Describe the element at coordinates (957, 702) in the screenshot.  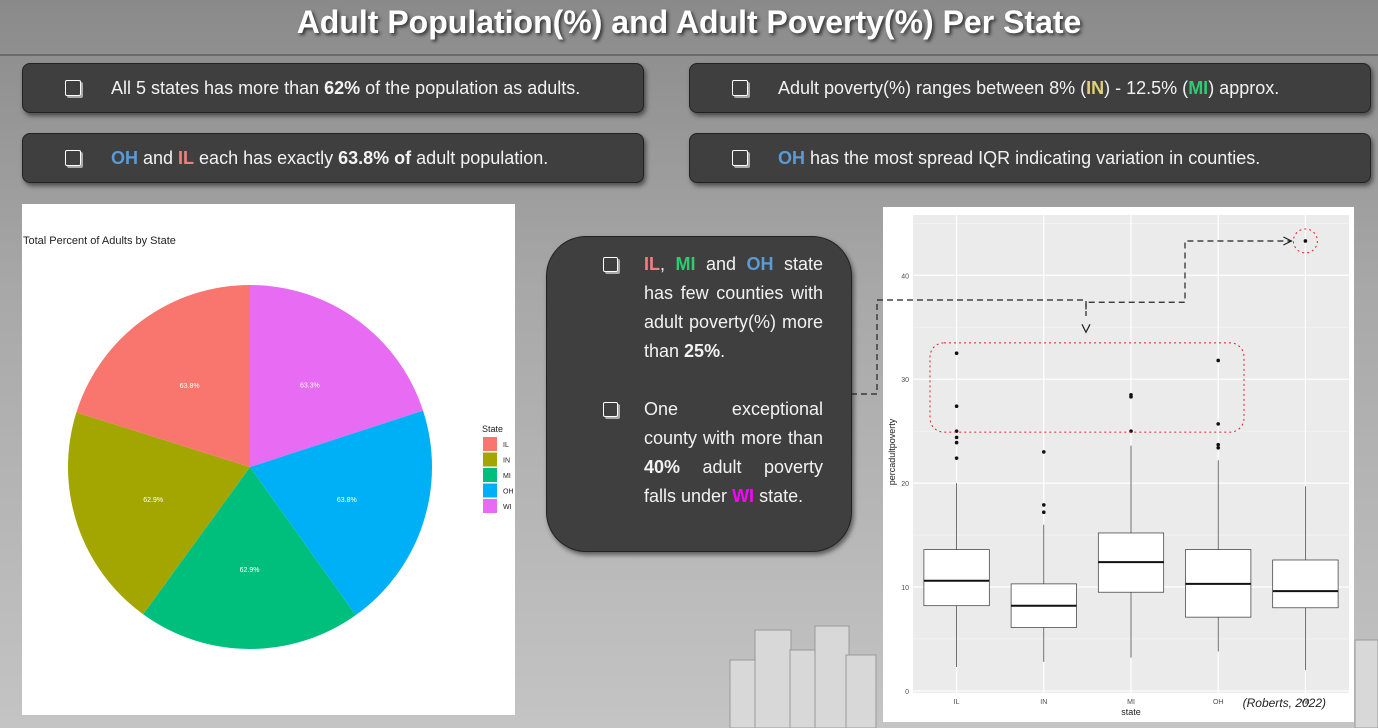
I see `x-tick-label-il: IL` at that location.